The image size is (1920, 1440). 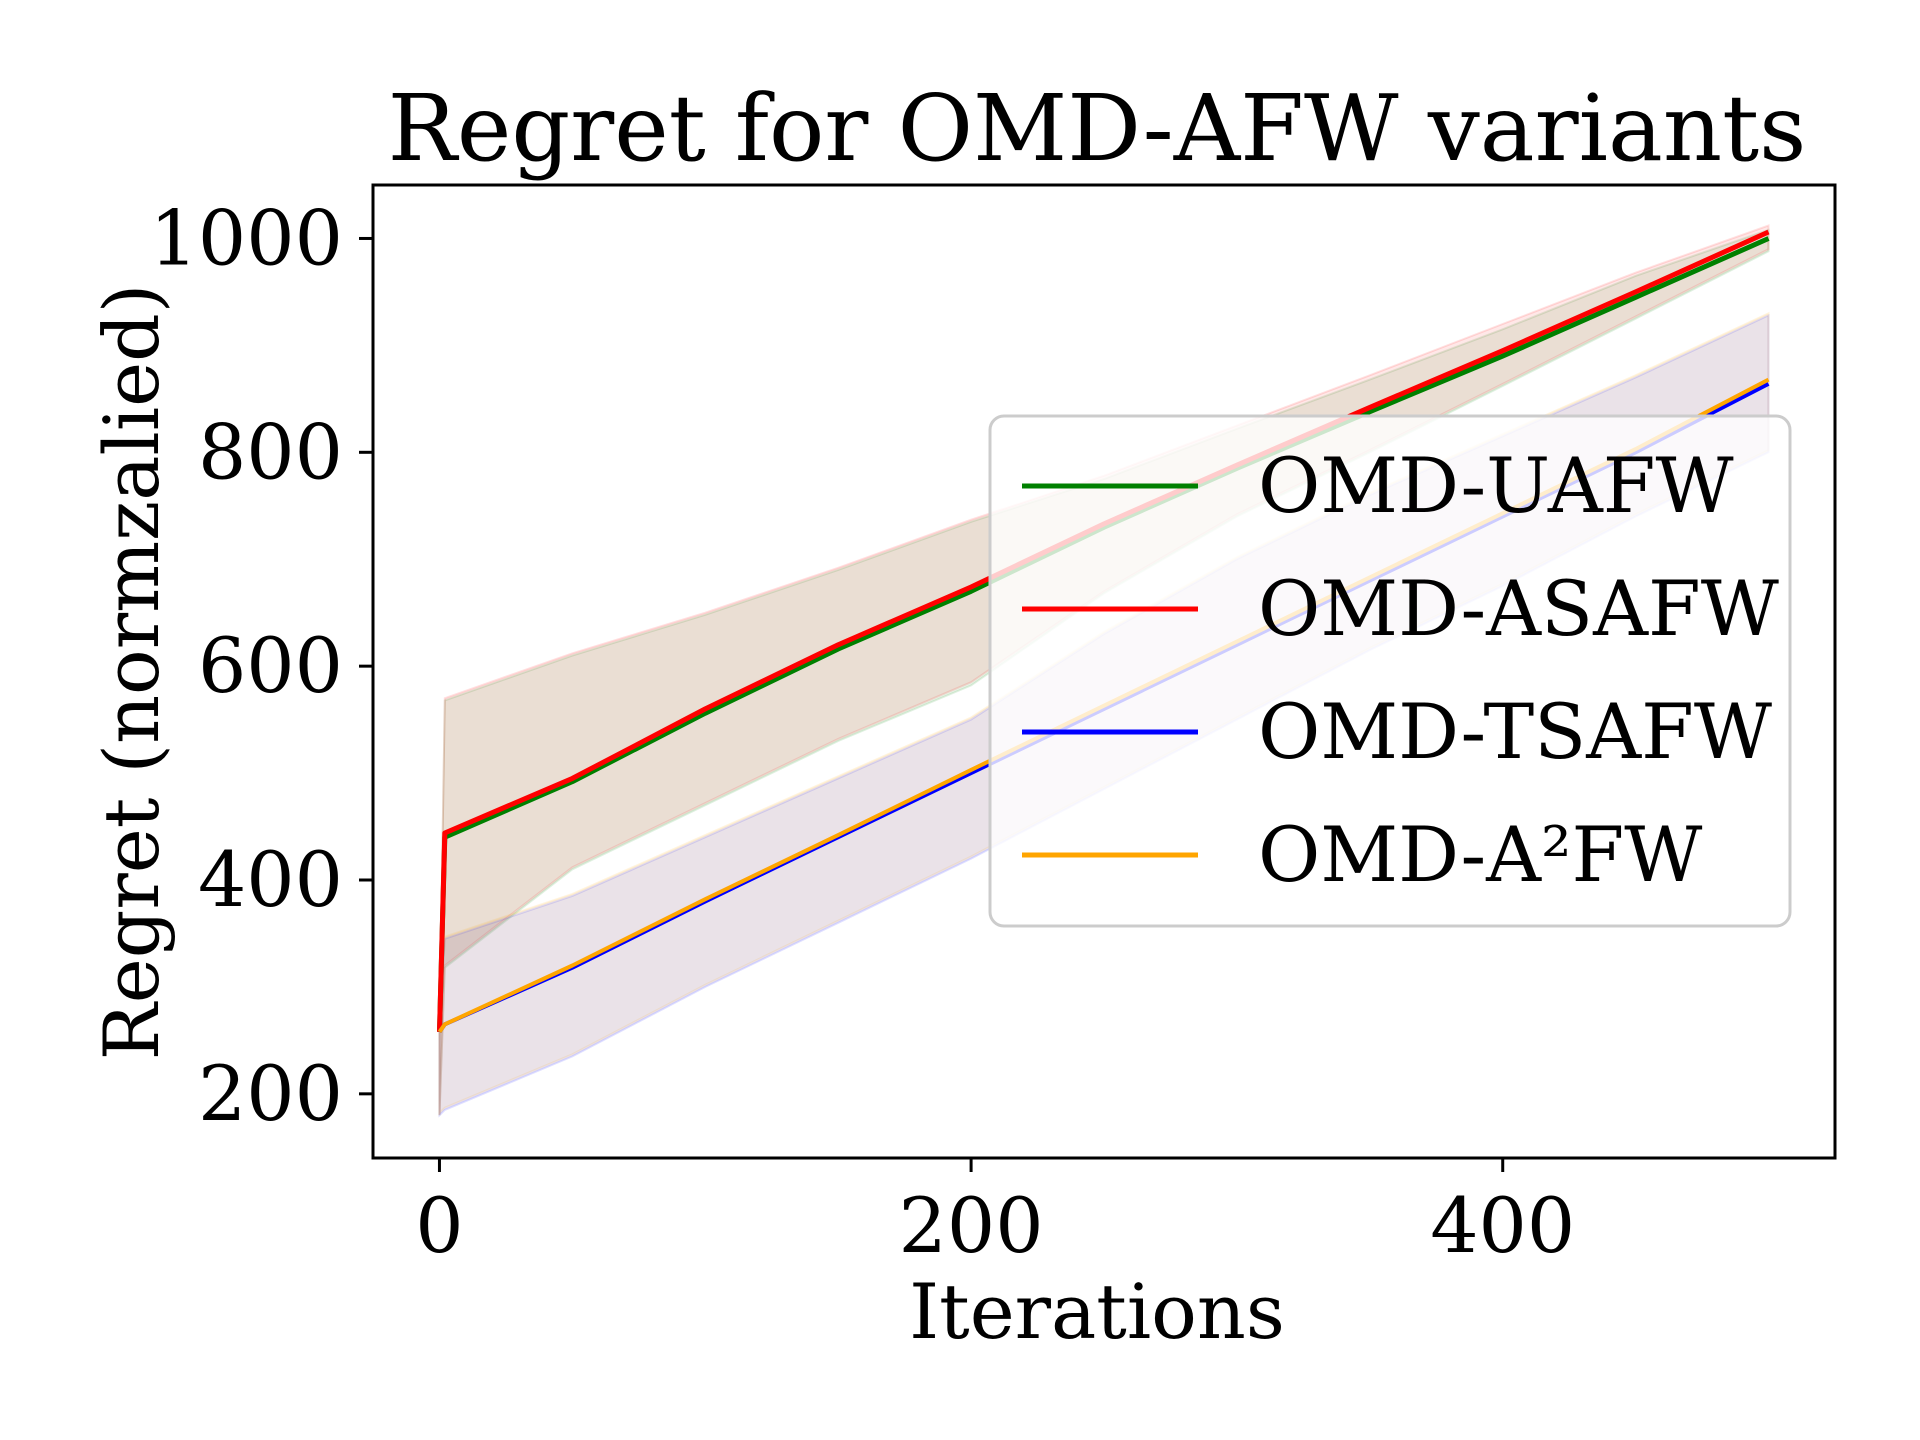 What do you see at coordinates (1400, 670) in the screenshot?
I see `legend-items: OMD-UAFW OMD-ASAFW OMD-TSAFW OMD-A²FW` at bounding box center [1400, 670].